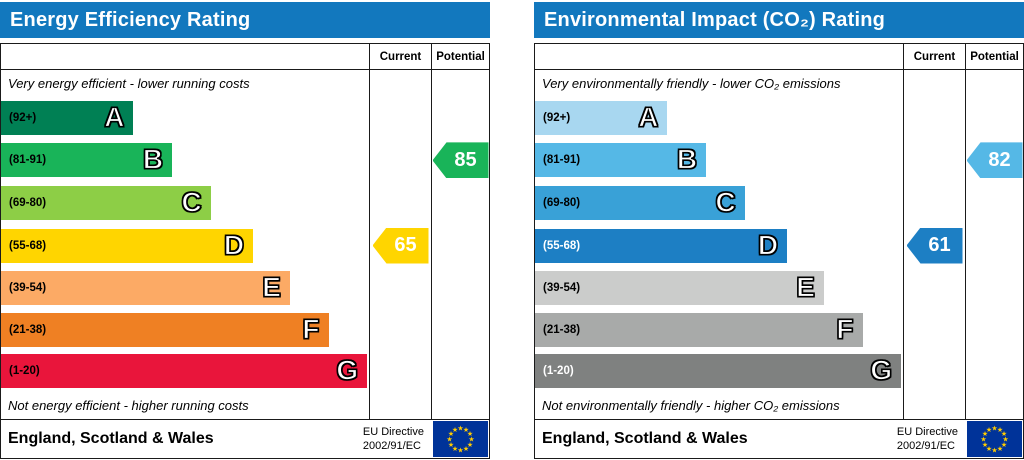 This screenshot has width=1024, height=460. I want to click on band-row-d: (55-68) D 61, so click(779, 245).